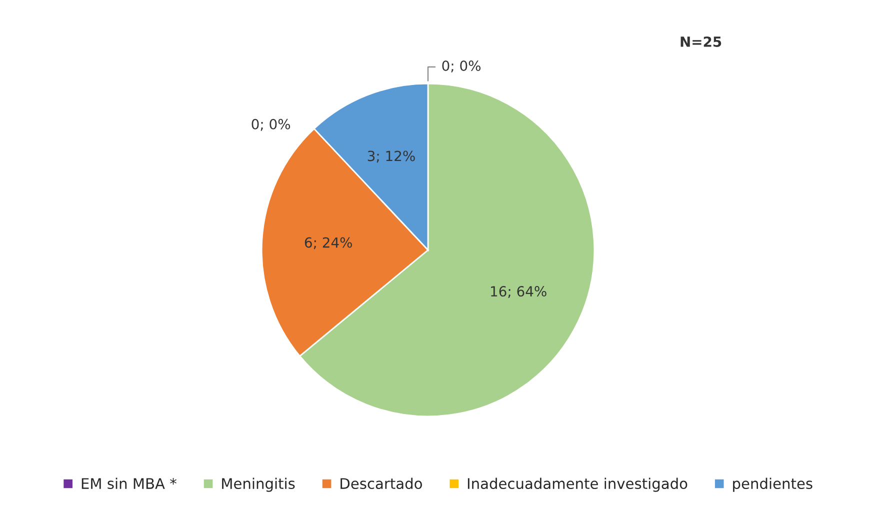 The width and height of the screenshot is (876, 505). Describe the element at coordinates (772, 485) in the screenshot. I see `legend-label: pendientes` at that location.